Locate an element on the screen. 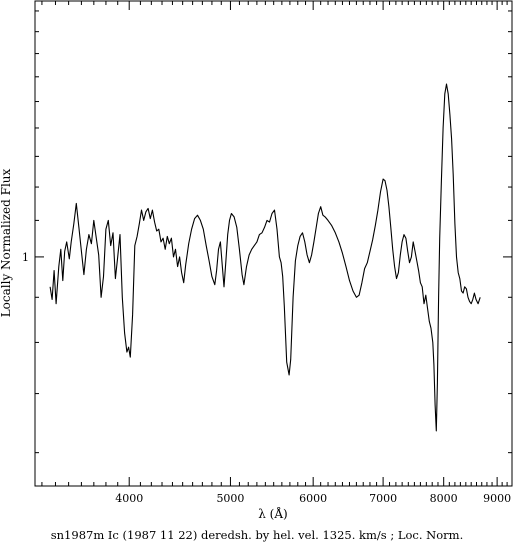  y-axis-label: Locally Normalized Flux is located at coordinates (6, 242).